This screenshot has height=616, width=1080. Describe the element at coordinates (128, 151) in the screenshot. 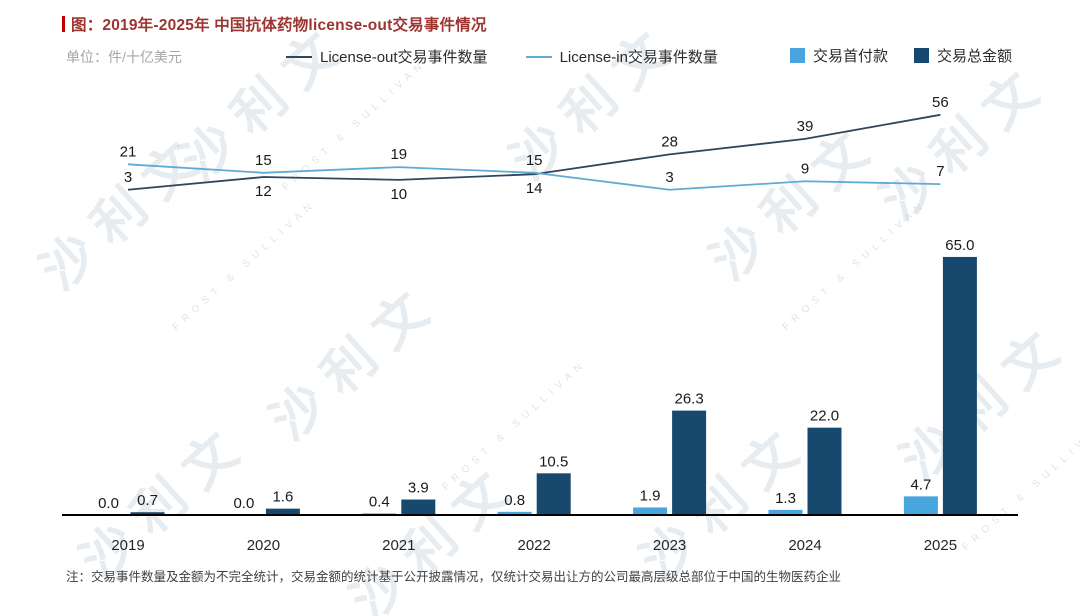

I see `line-value-label: 21` at that location.